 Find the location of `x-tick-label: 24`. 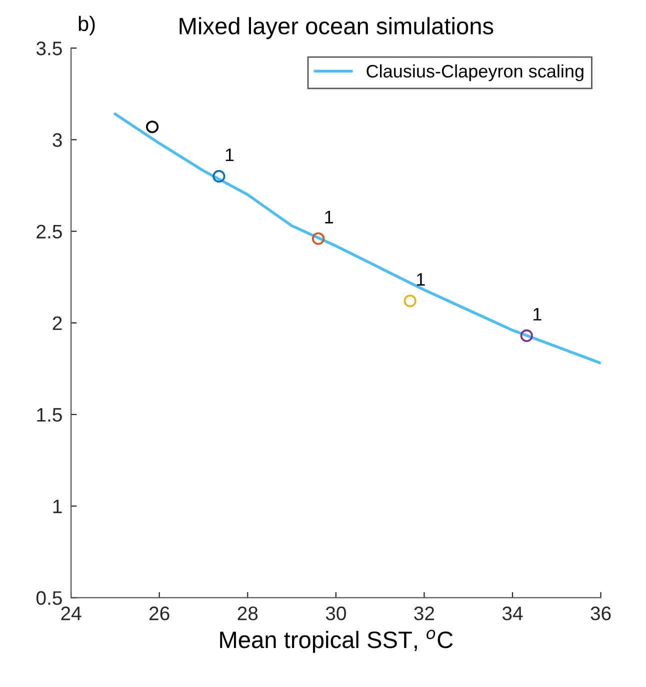

x-tick-label: 24 is located at coordinates (71, 613).